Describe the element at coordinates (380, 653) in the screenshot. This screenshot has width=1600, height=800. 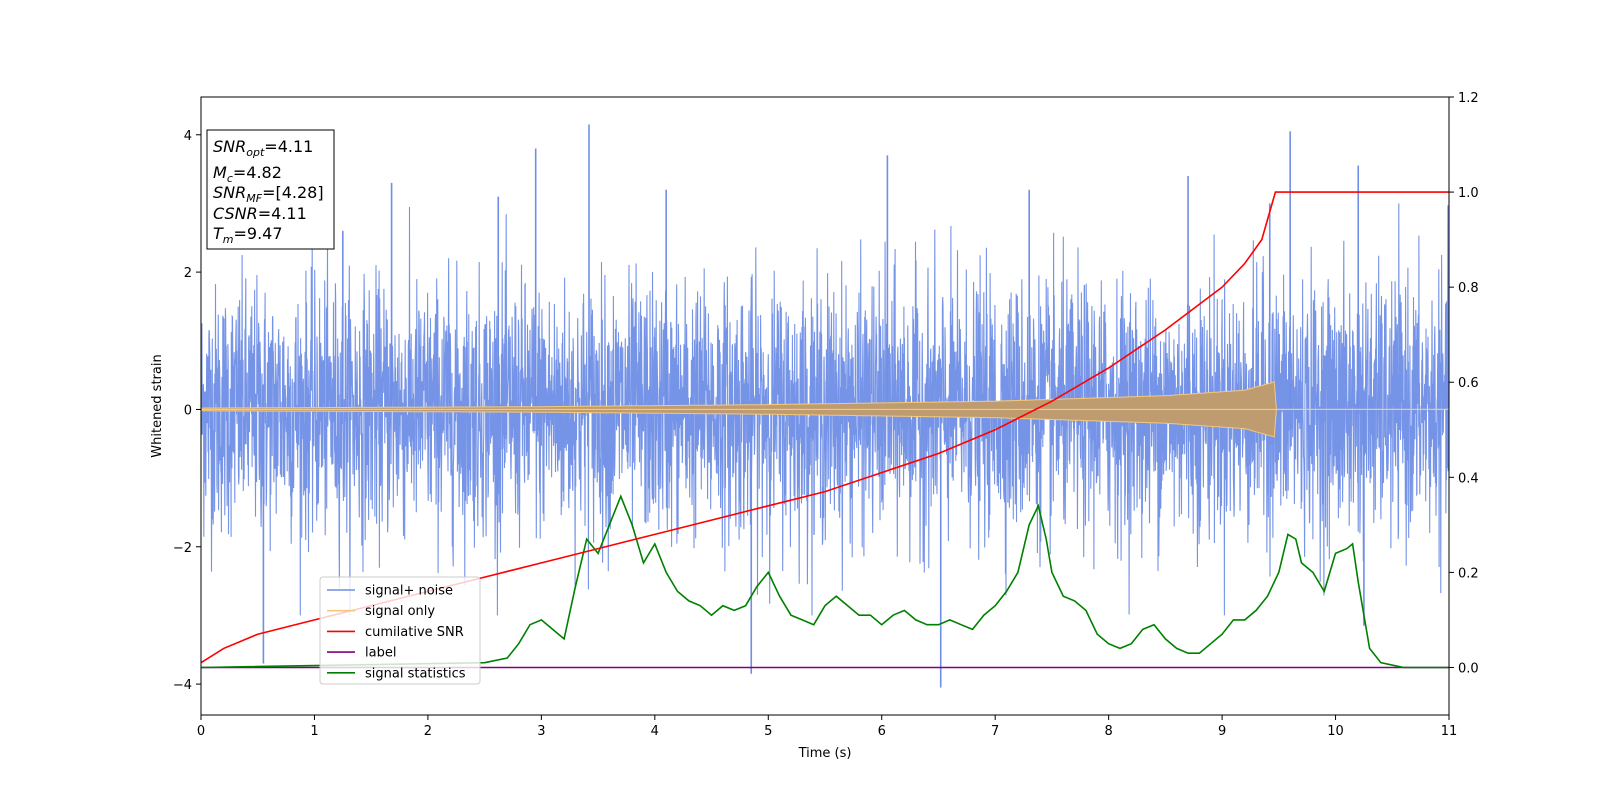
I see `legend-label-3: label` at that location.